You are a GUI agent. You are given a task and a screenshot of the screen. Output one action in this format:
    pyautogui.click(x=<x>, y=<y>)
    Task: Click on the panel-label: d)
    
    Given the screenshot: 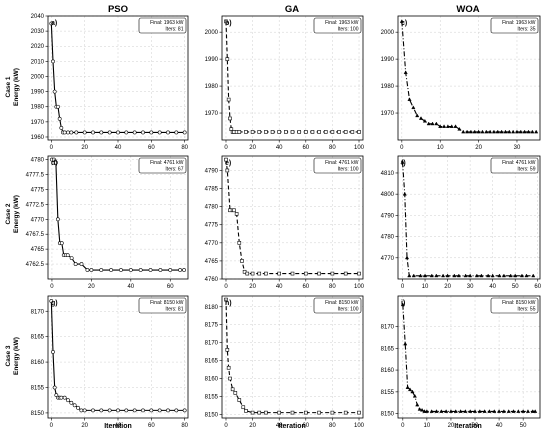 What is the action you would take?
    pyautogui.click(x=54, y=163)
    